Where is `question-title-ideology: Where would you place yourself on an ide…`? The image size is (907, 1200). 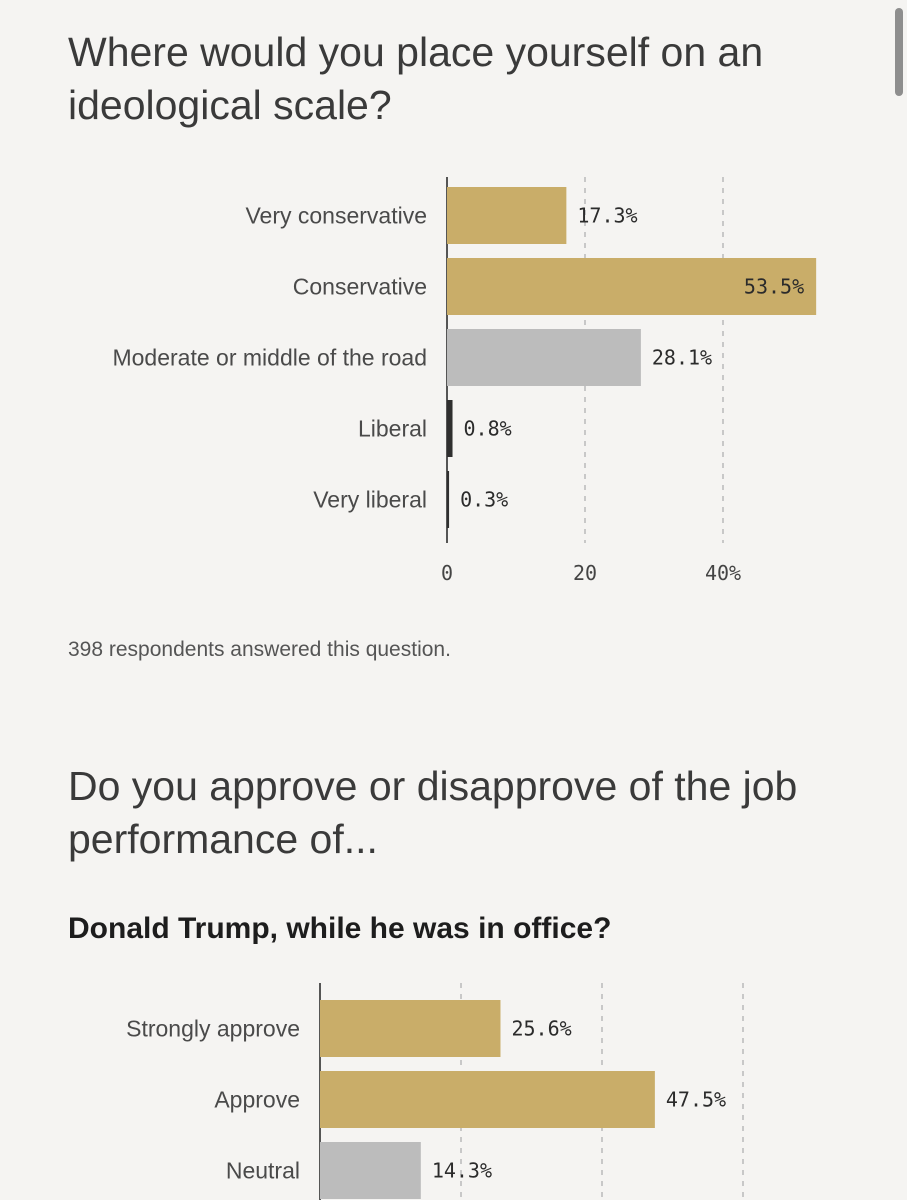
question-title-ideology: Where would you place yourself on an ide… is located at coordinates (416, 79).